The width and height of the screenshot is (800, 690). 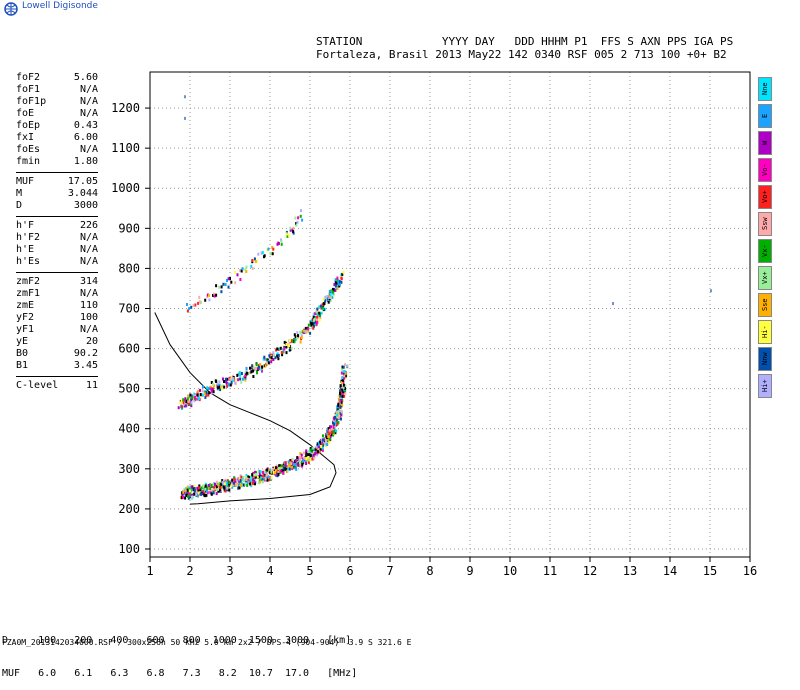 What do you see at coordinates (85, 137) in the screenshot?
I see `param-value: 6.00` at bounding box center [85, 137].